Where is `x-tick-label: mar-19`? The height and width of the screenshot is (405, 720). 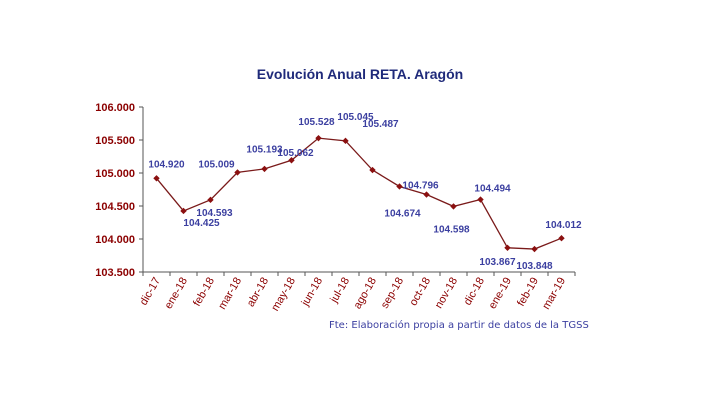
x-tick-label: mar-19 is located at coordinates (554, 294).